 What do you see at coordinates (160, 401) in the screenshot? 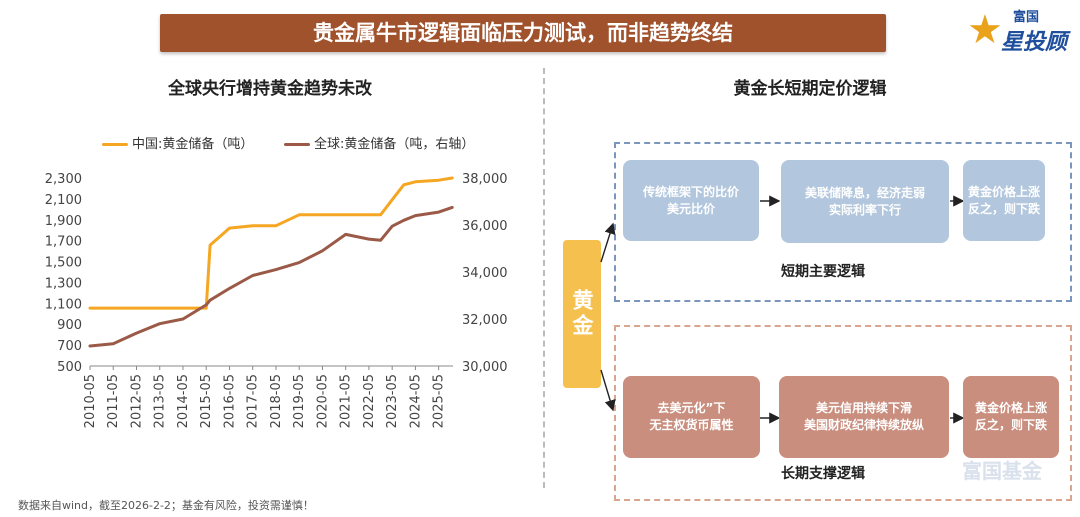
I see `x-tick-label: 2013-05` at bounding box center [160, 401].